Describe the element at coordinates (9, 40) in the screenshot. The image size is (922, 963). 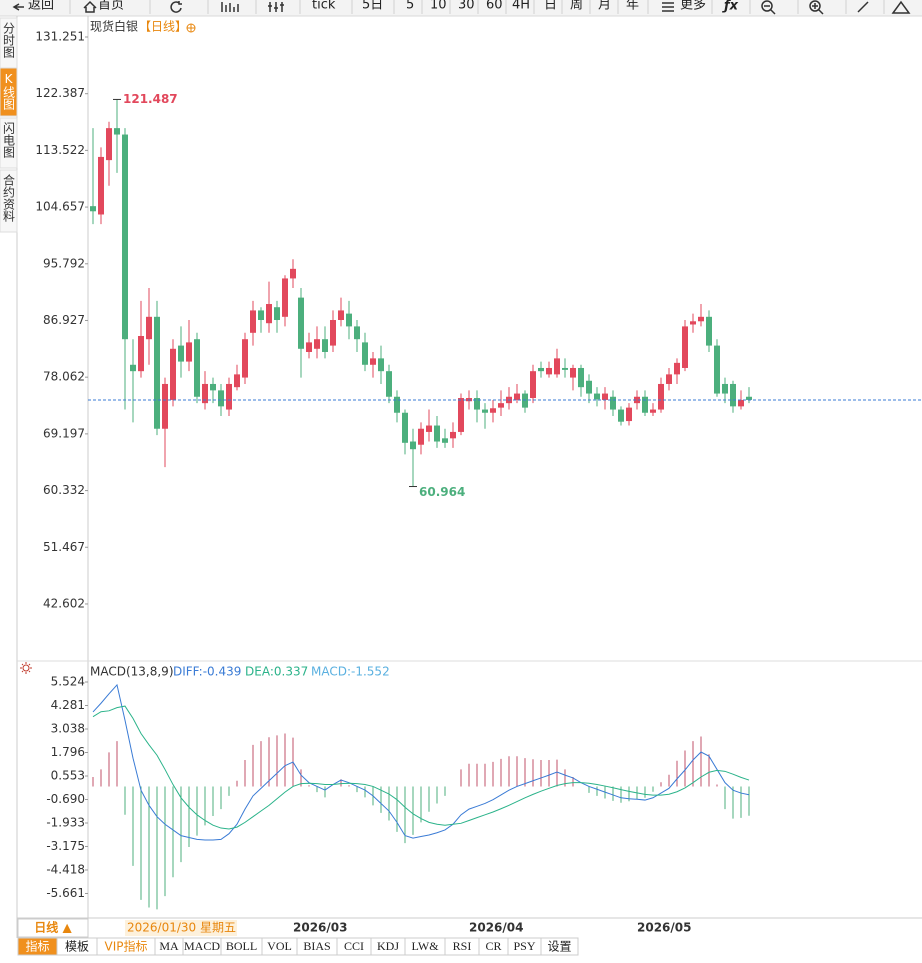
I see `sidebar-tab: 分时图` at that location.